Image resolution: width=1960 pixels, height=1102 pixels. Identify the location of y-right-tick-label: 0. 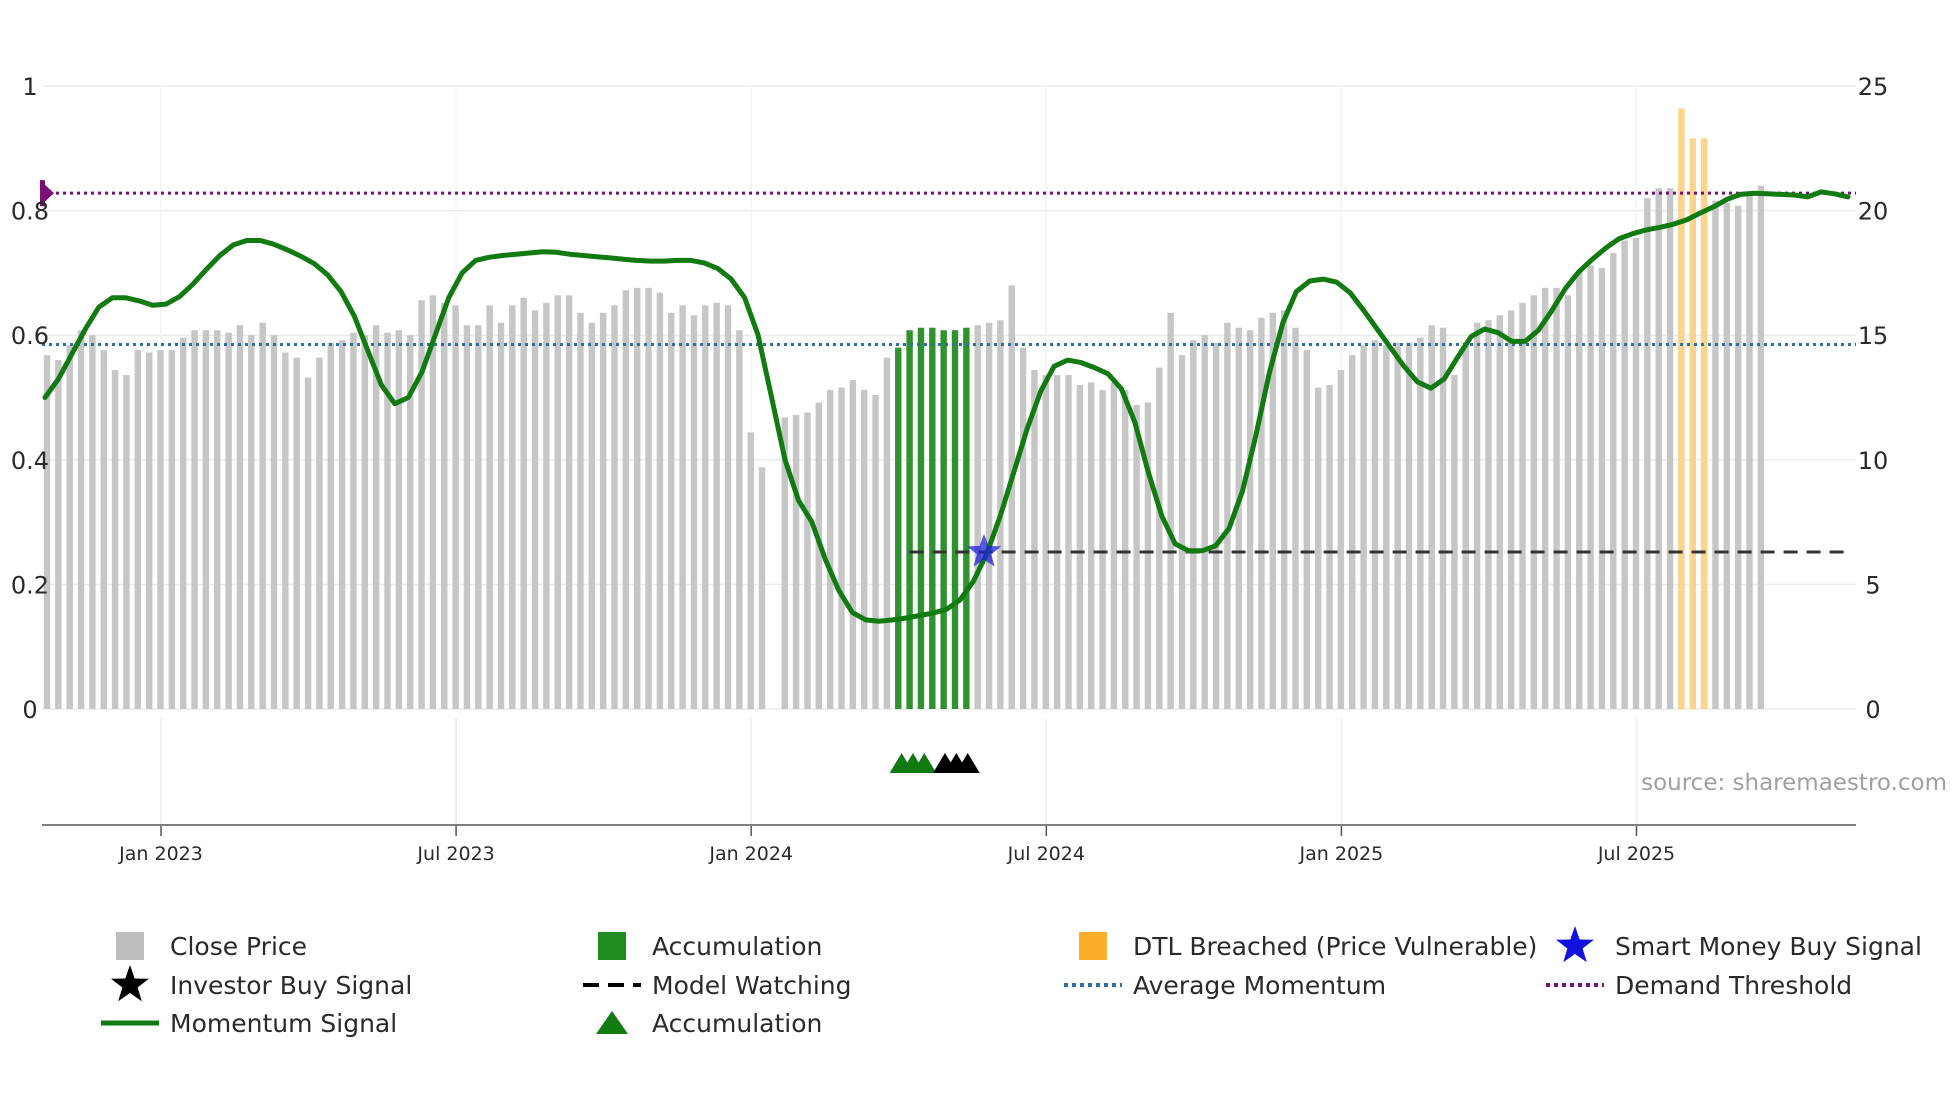
(1872, 710).